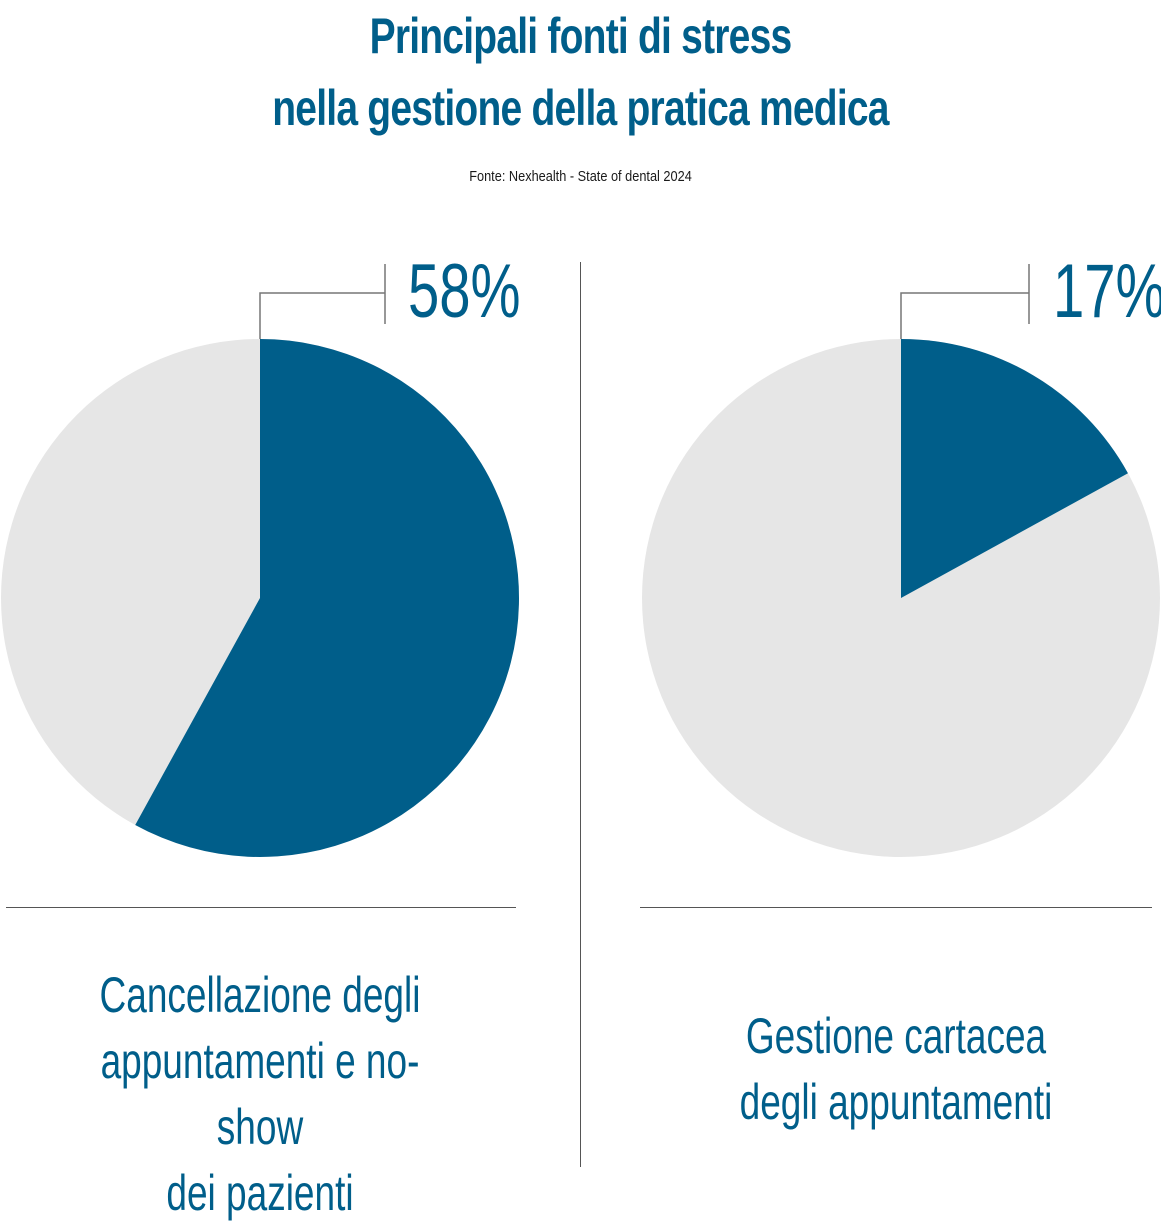  Describe the element at coordinates (896, 1102) in the screenshot. I see `pie-right-label-line: degli appuntamenti` at that location.